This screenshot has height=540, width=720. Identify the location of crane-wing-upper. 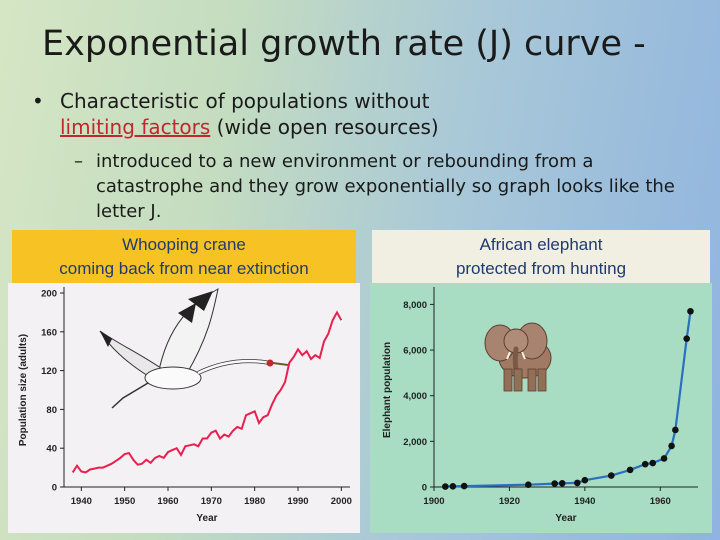
(188, 332).